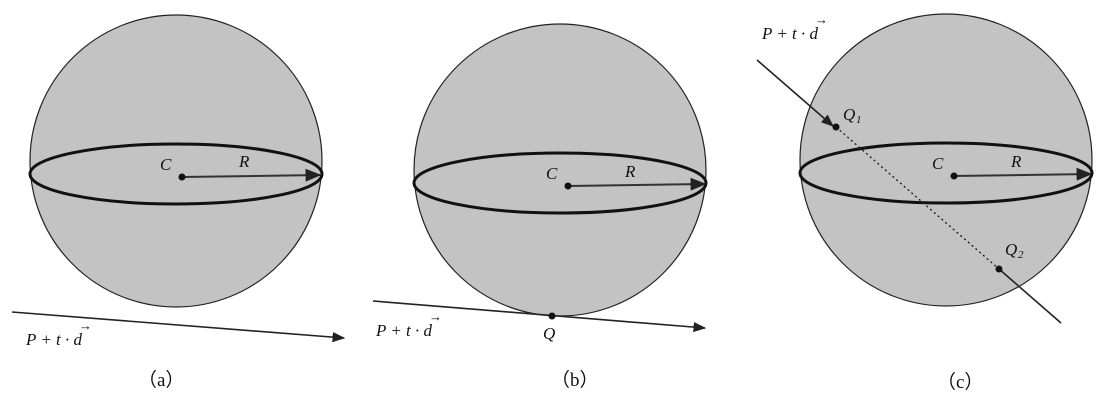 This screenshot has width=1099, height=401. Describe the element at coordinates (549, 333) in the screenshot. I see `point-label-q: Q` at that location.